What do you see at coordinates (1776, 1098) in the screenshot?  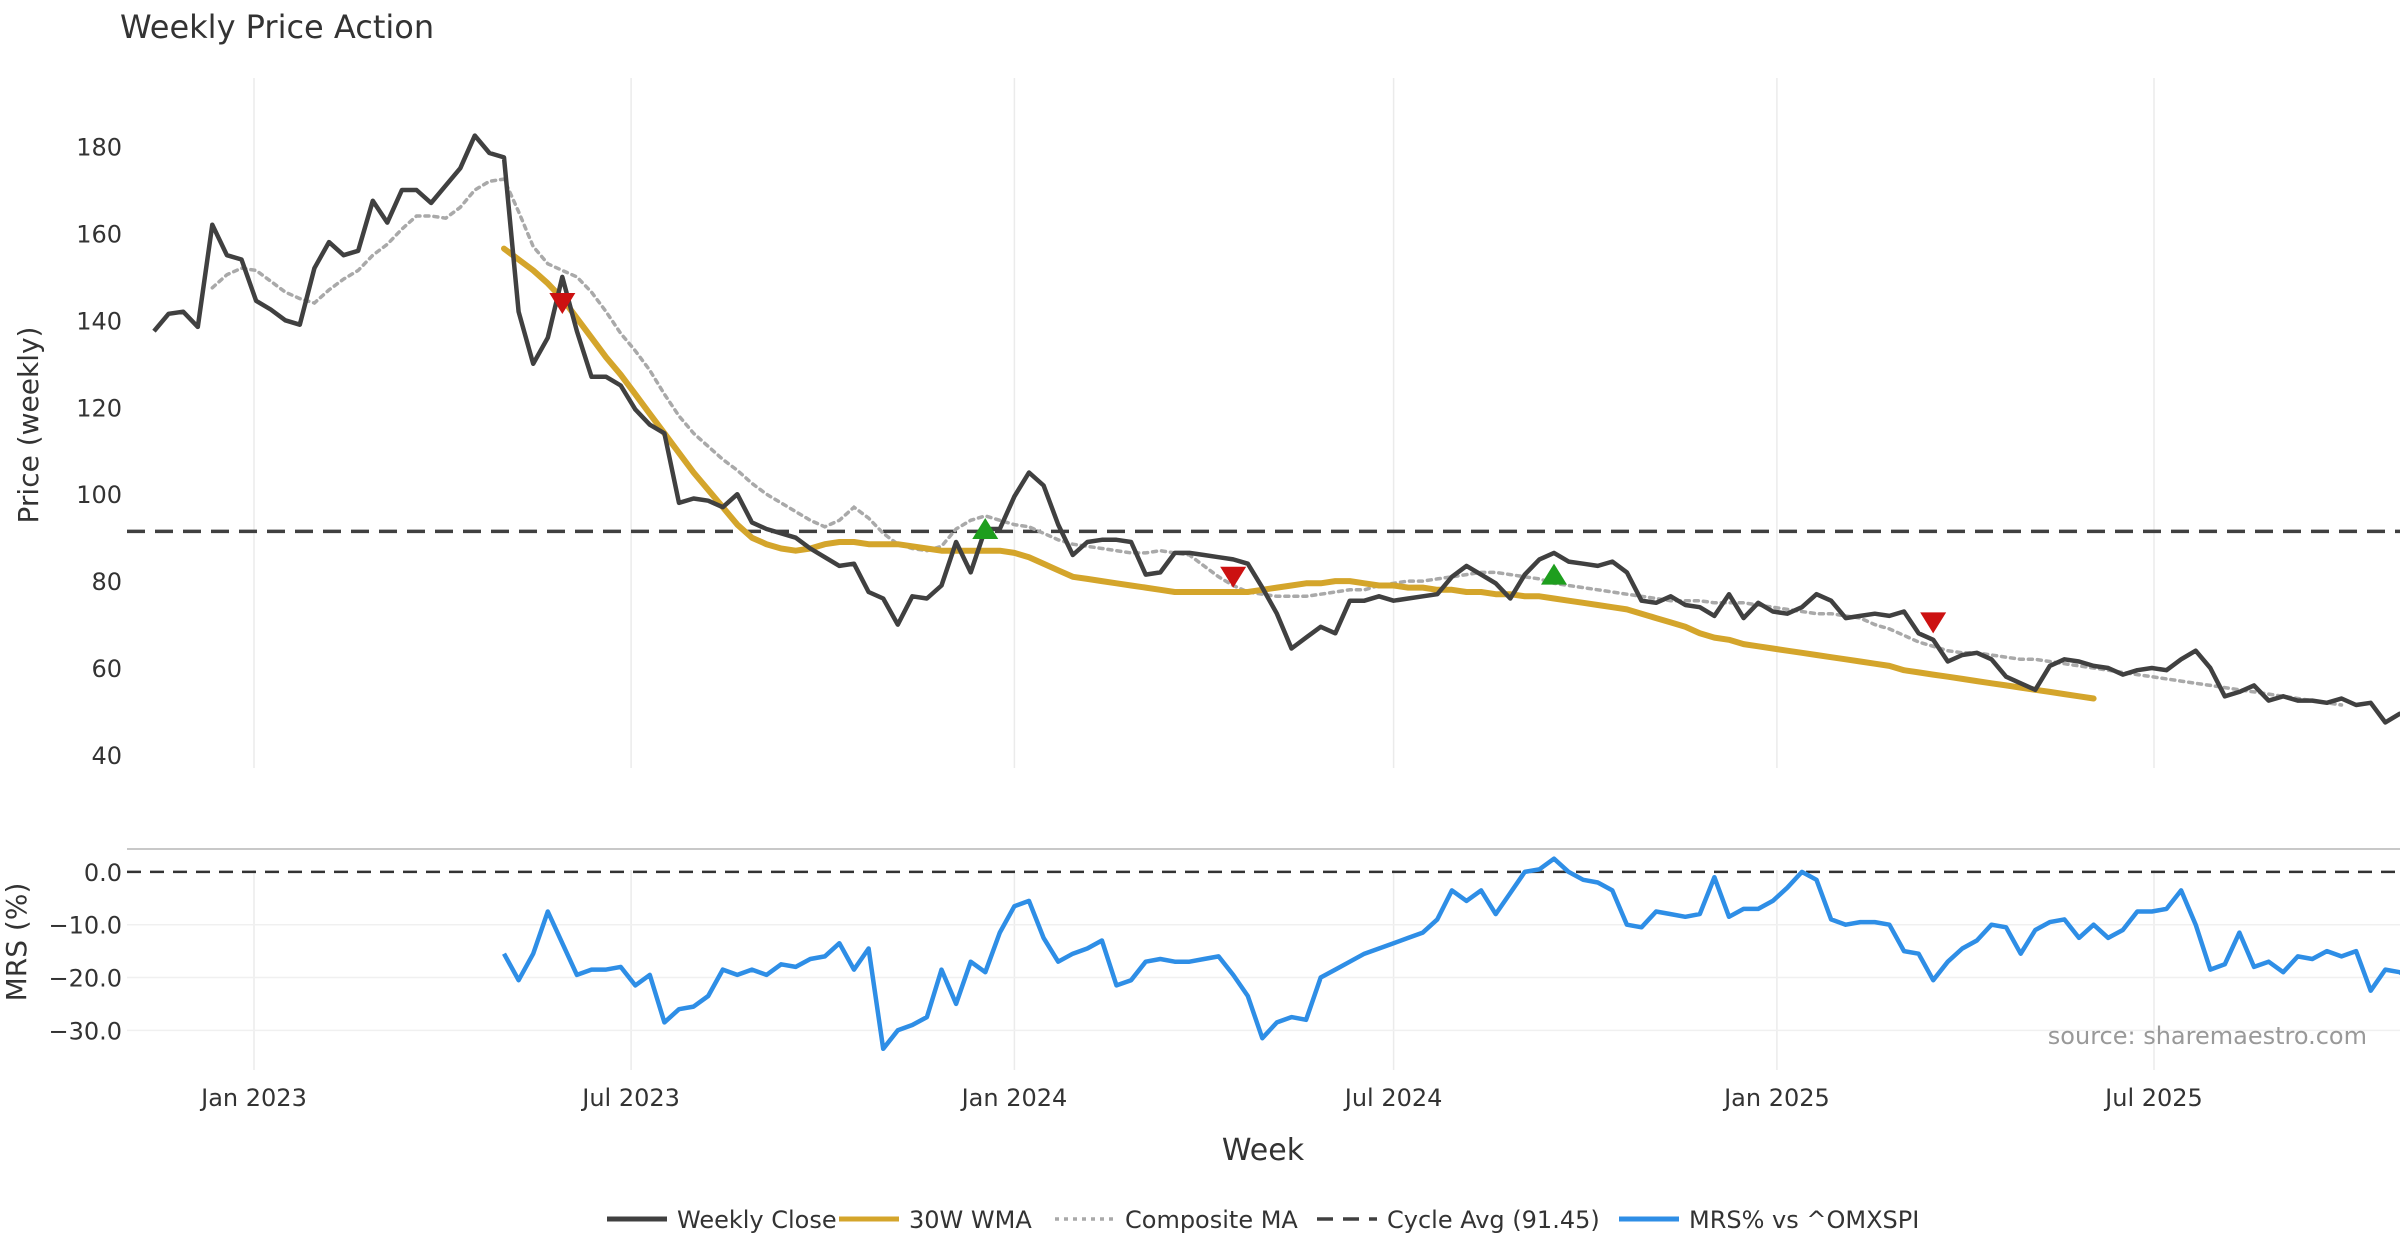 I see `x-tick-label: Jan 2025` at bounding box center [1776, 1098].